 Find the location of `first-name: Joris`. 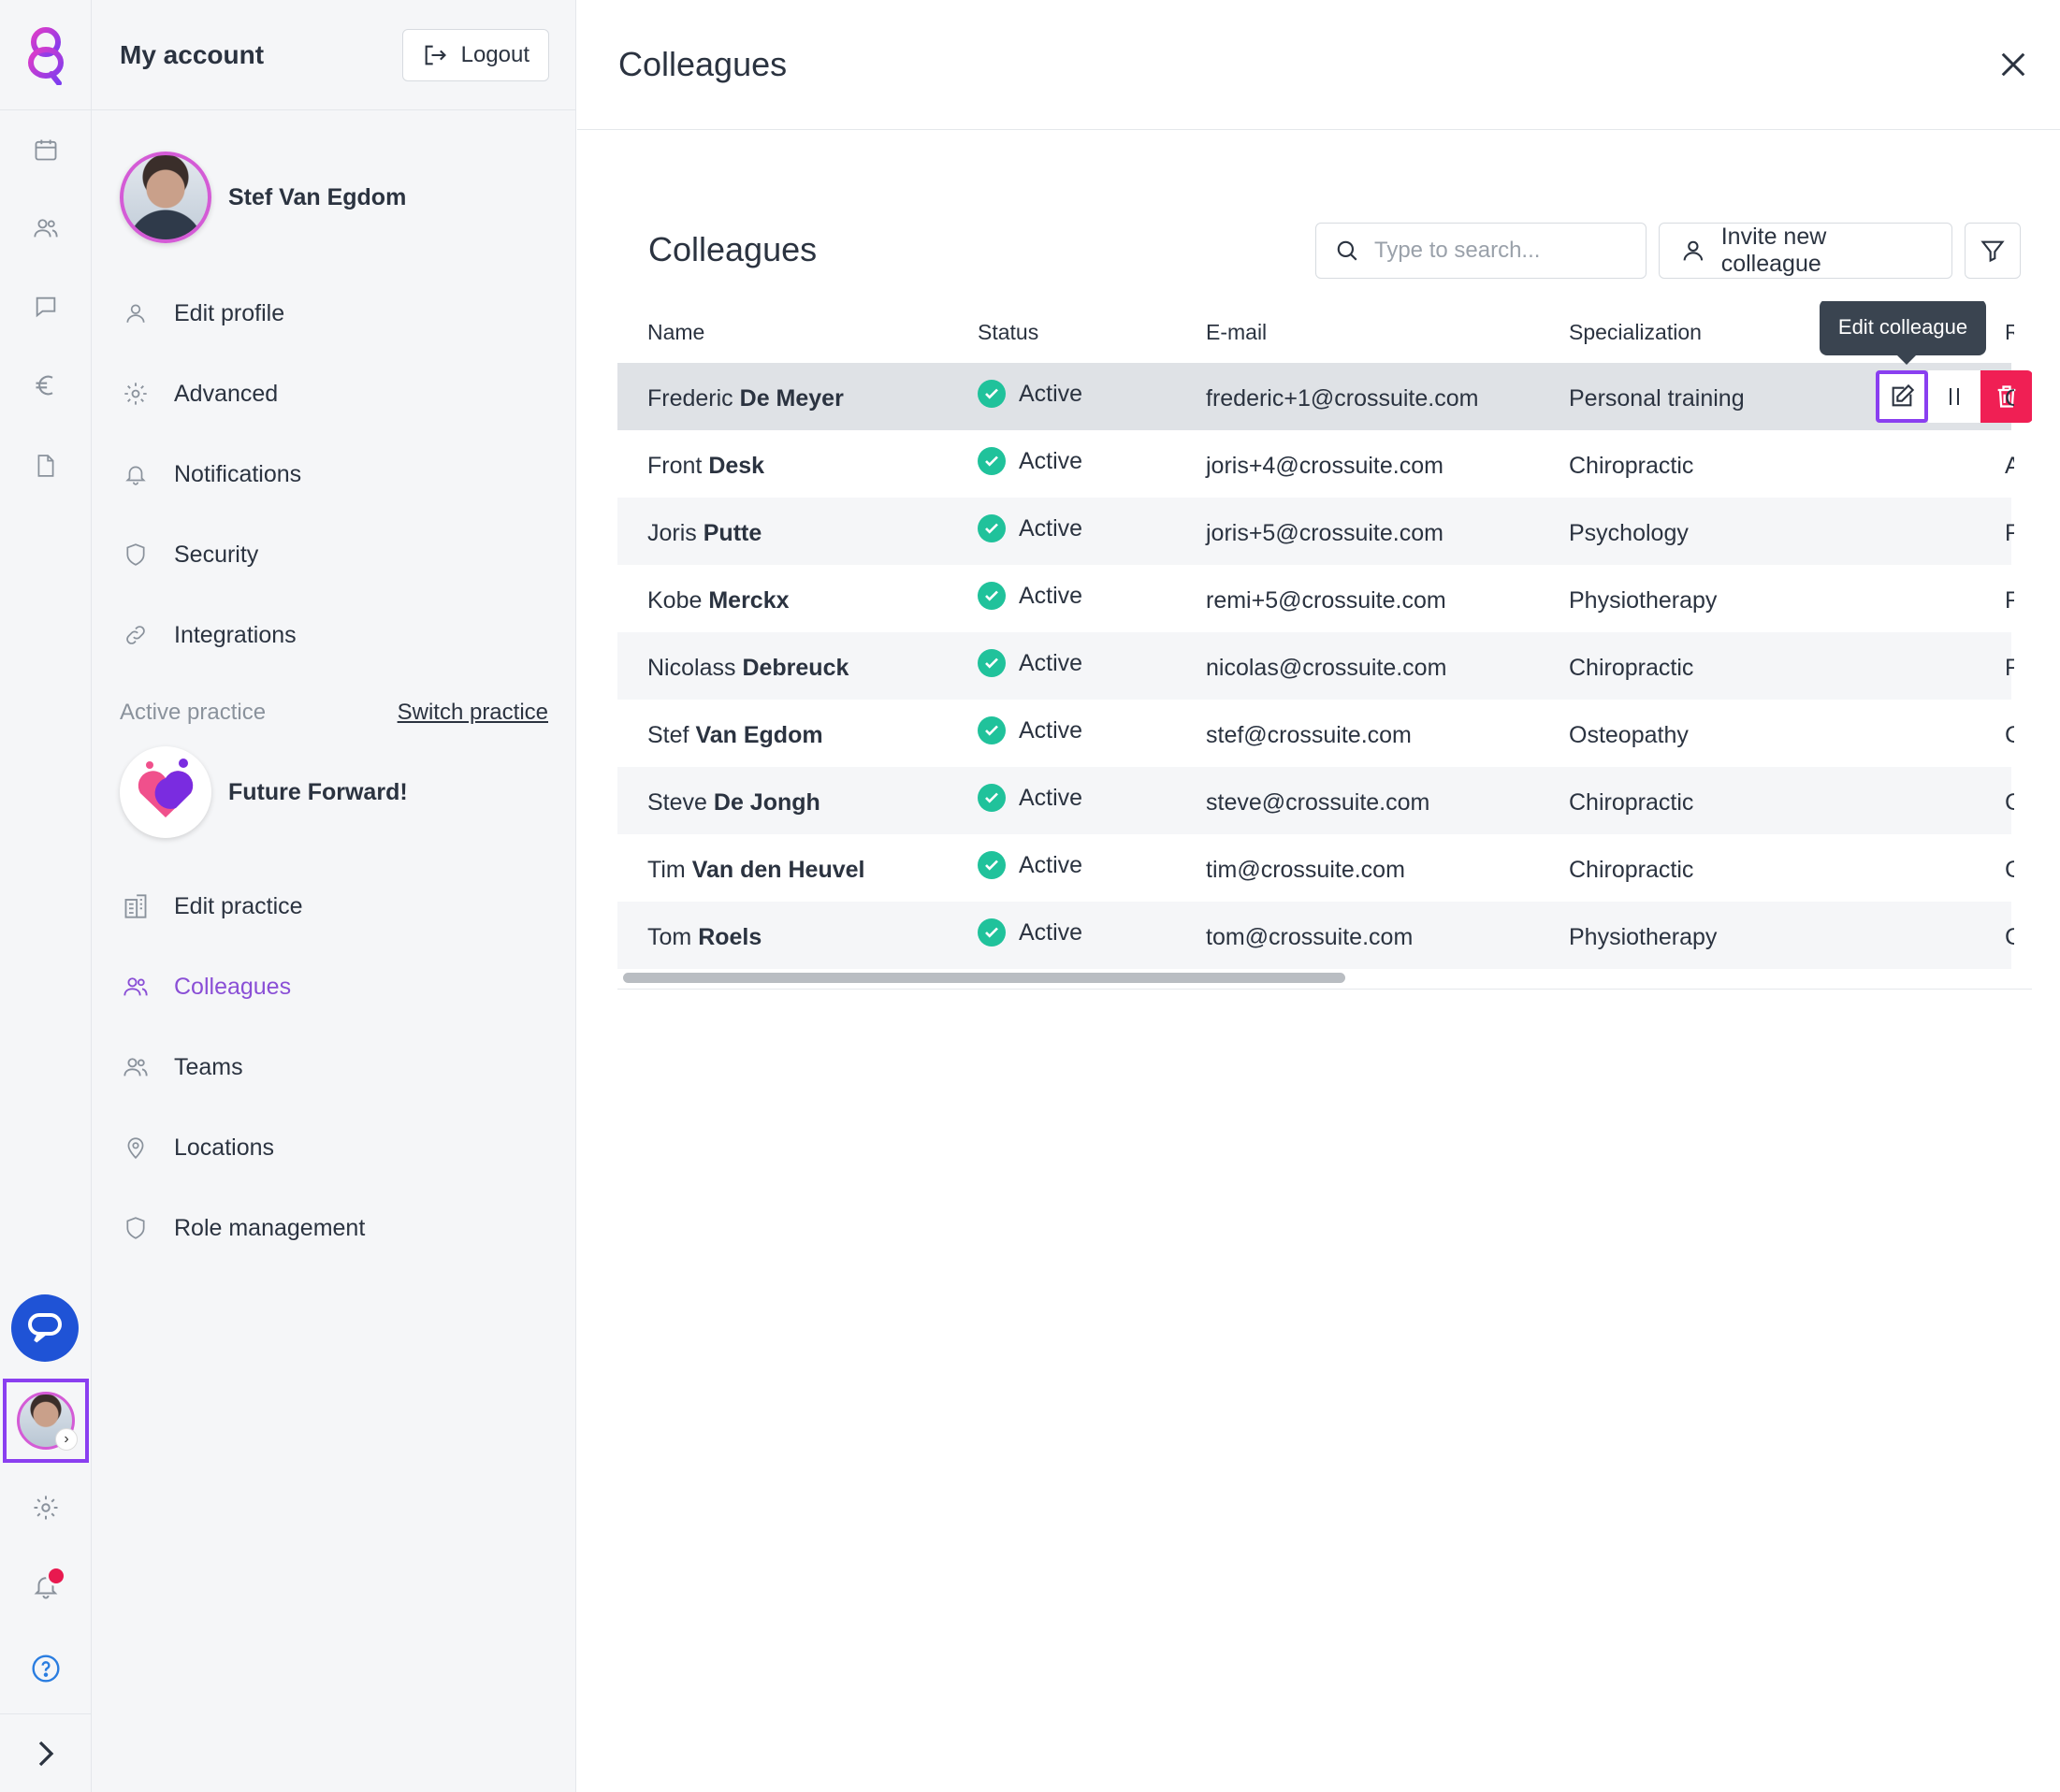

first-name: Joris is located at coordinates (672, 533).